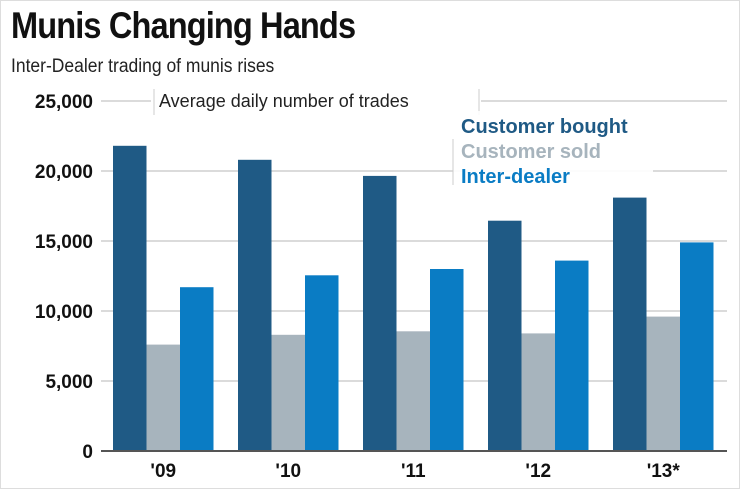 The width and height of the screenshot is (740, 489). What do you see at coordinates (284, 101) in the screenshot?
I see `y-axis-label: Average daily number of trades` at bounding box center [284, 101].